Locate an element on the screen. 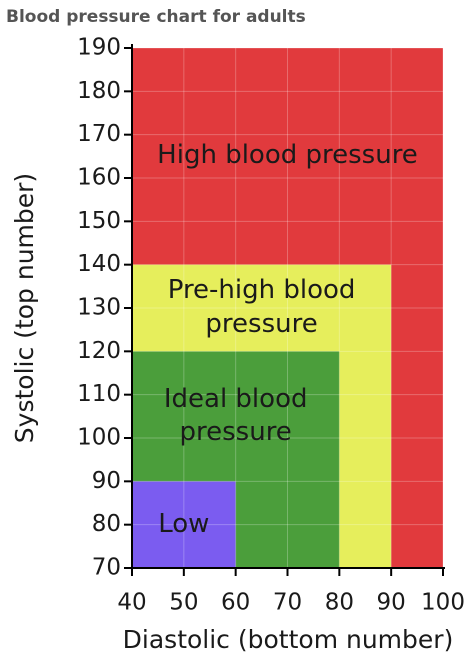  y-tick-label: 180 is located at coordinates (99, 91).